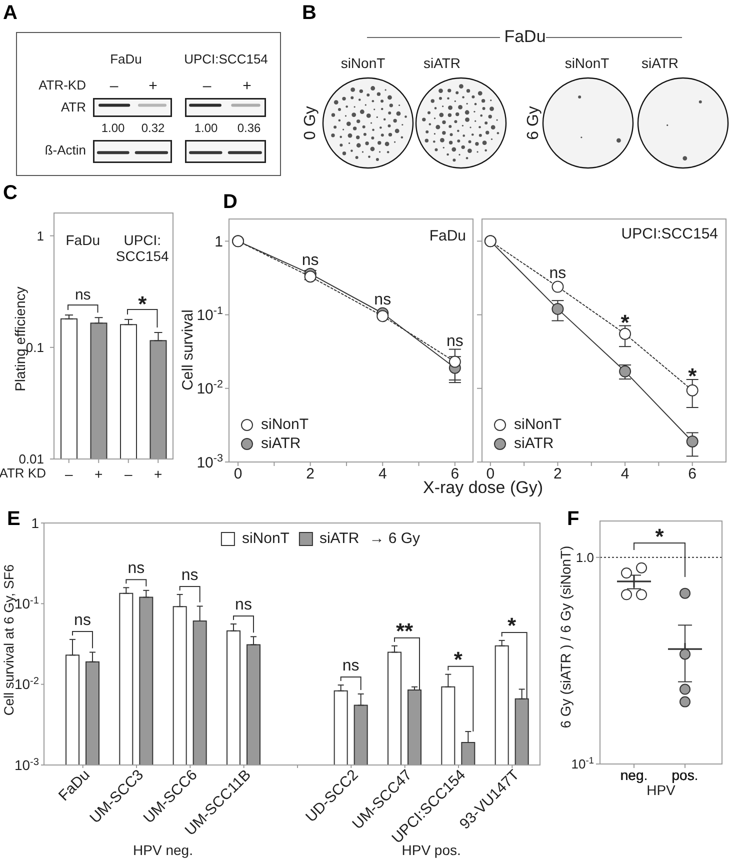 Image resolution: width=729 pixels, height=859 pixels. What do you see at coordinates (634, 774) in the screenshot?
I see `x-tick-label: neg.` at bounding box center [634, 774].